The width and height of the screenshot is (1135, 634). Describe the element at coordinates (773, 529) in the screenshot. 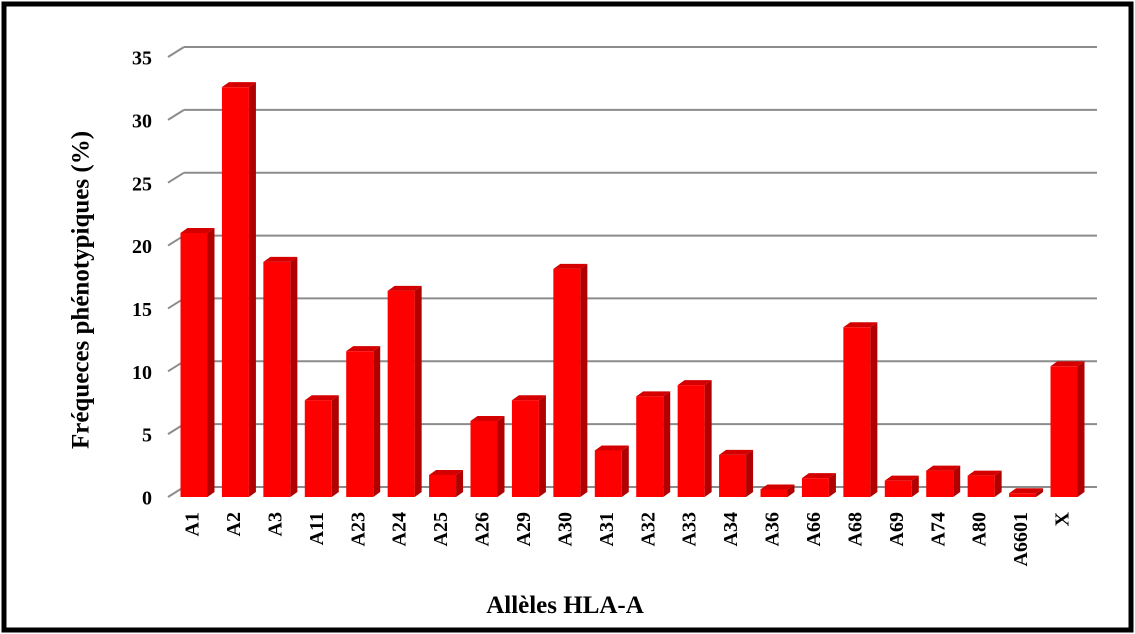

I see `x-tick-label: A36` at that location.